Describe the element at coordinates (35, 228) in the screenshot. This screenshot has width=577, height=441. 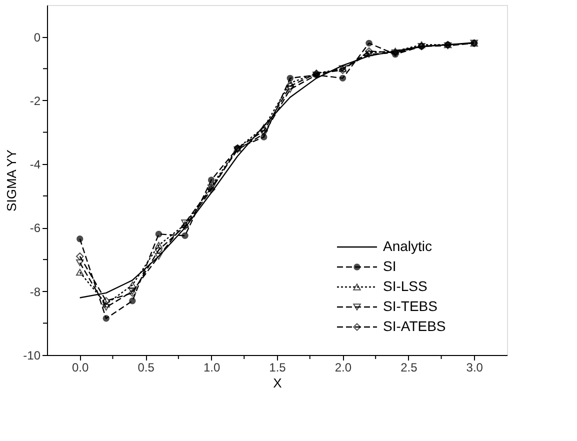
I see `y-tick-label: -6` at that location.